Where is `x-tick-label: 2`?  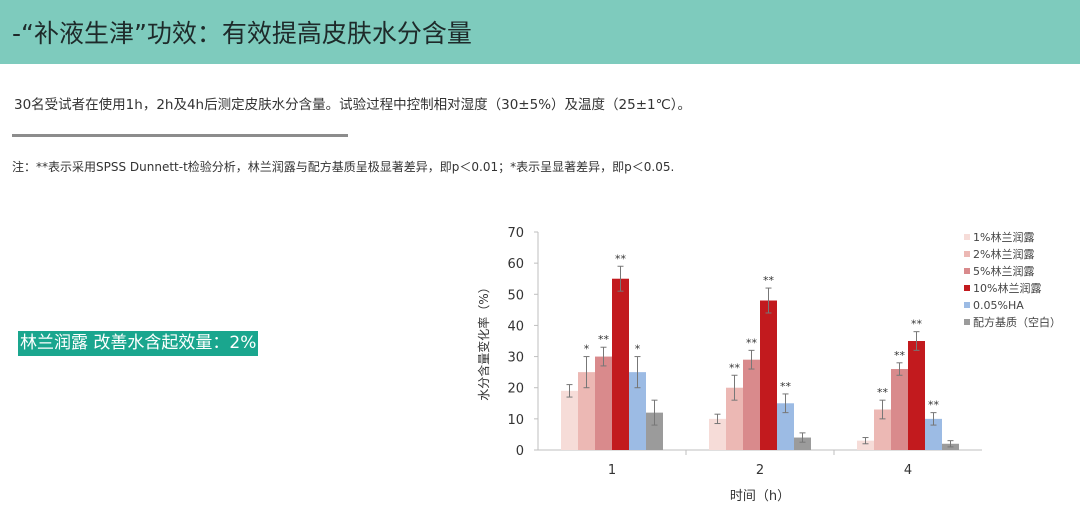 x-tick-label: 2 is located at coordinates (760, 470).